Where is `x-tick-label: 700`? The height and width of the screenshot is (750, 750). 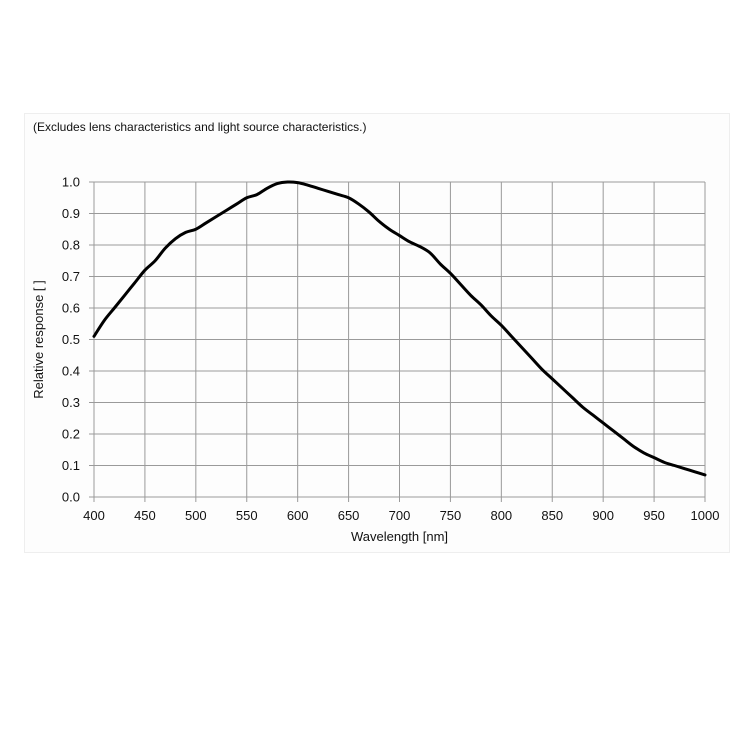
x-tick-label: 700 is located at coordinates (400, 515).